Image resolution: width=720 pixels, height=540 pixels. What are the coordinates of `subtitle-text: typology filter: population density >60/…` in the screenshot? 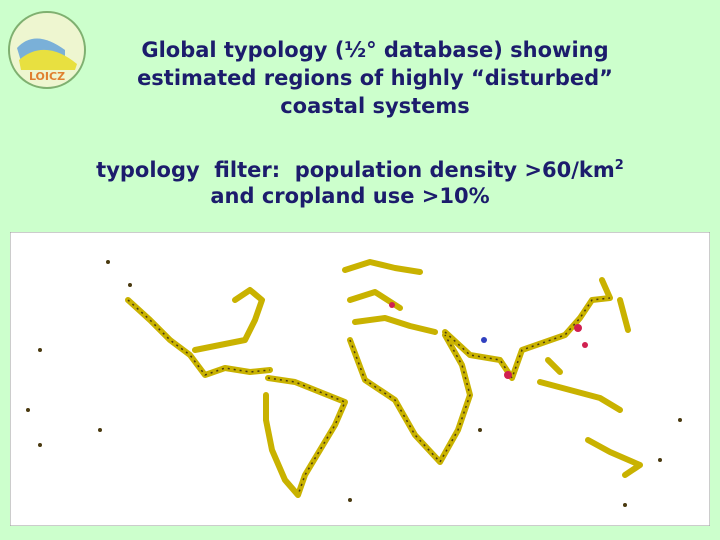 It's located at (355, 170).